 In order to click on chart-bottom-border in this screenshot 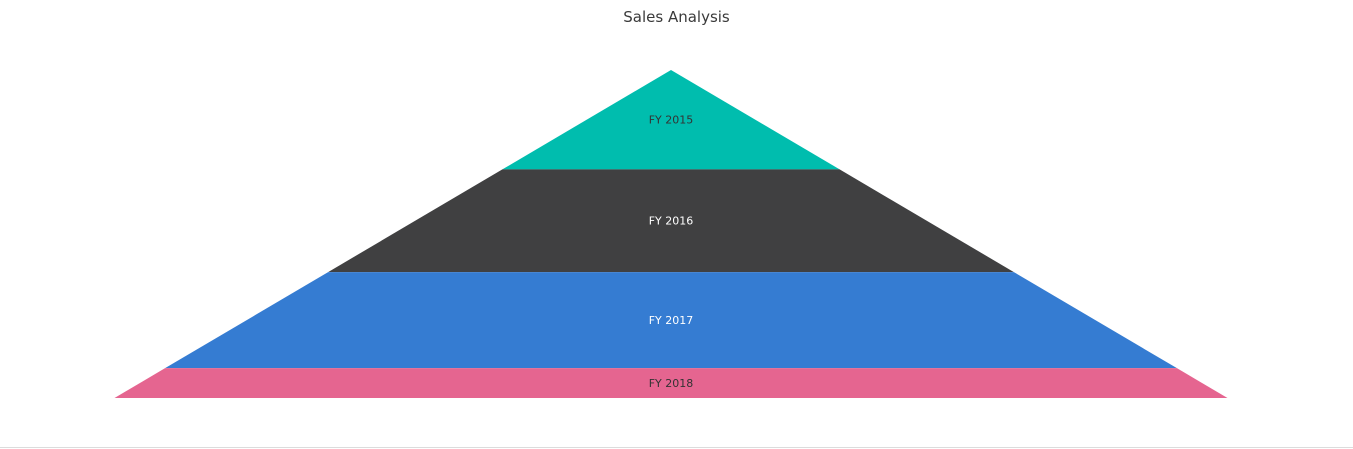, I will do `click(676, 447)`.